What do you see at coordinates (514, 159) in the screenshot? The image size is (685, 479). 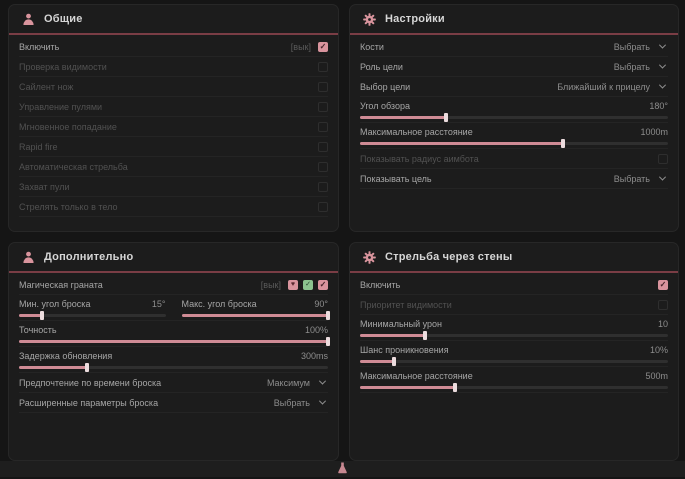 I see `row-show-aimbot-radius: Показывать радиус аимбота` at bounding box center [514, 159].